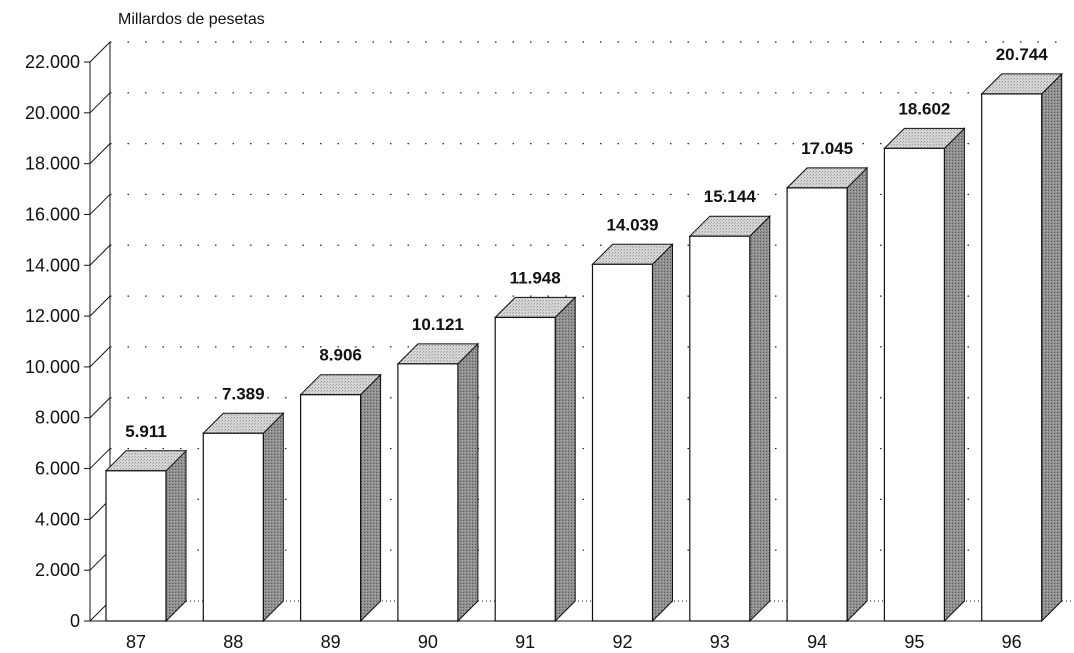 The height and width of the screenshot is (653, 1074). Describe the element at coordinates (331, 642) in the screenshot. I see `x-tick-label: 89` at that location.